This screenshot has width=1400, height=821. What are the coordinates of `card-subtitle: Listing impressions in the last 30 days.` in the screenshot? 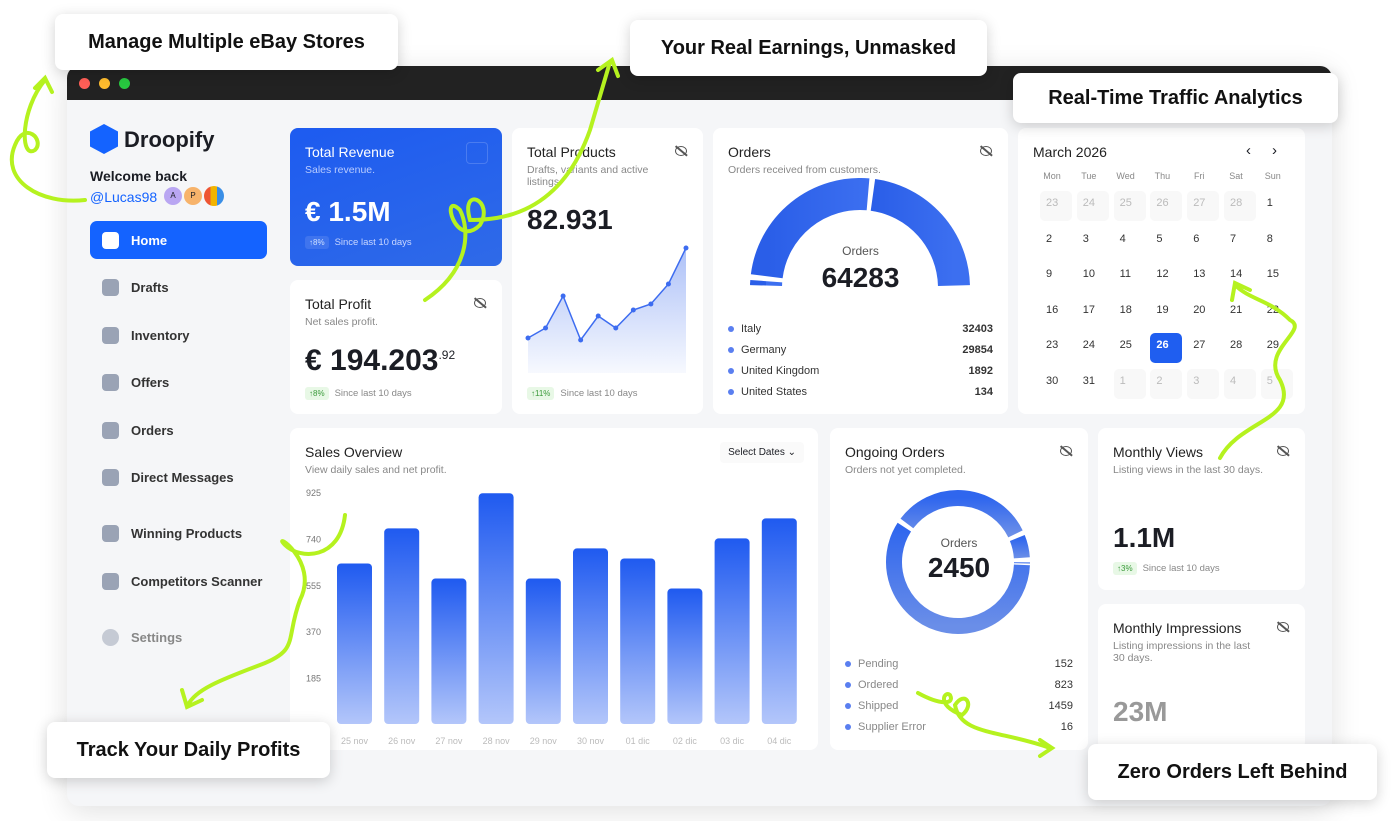 It's located at (1182, 652).